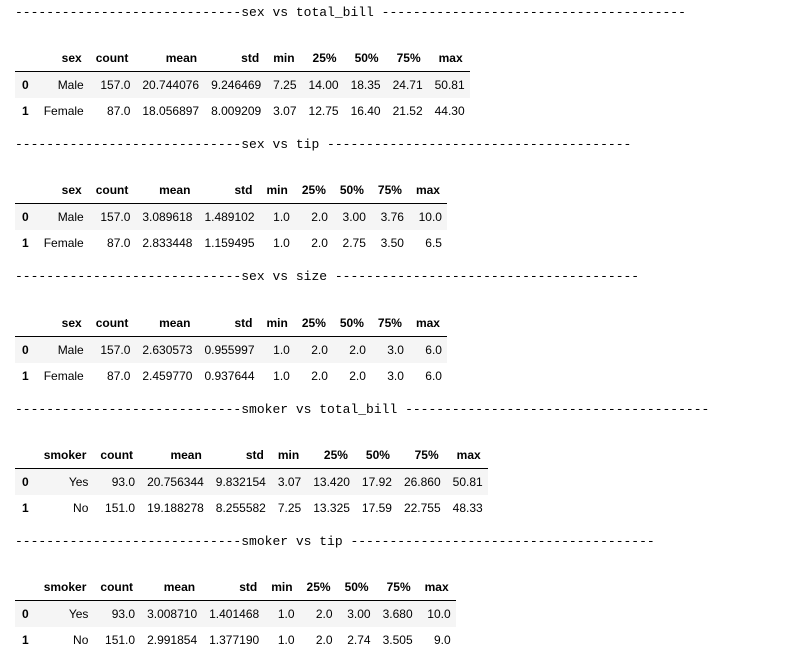  I want to click on table-cell: 6.5, so click(433, 243).